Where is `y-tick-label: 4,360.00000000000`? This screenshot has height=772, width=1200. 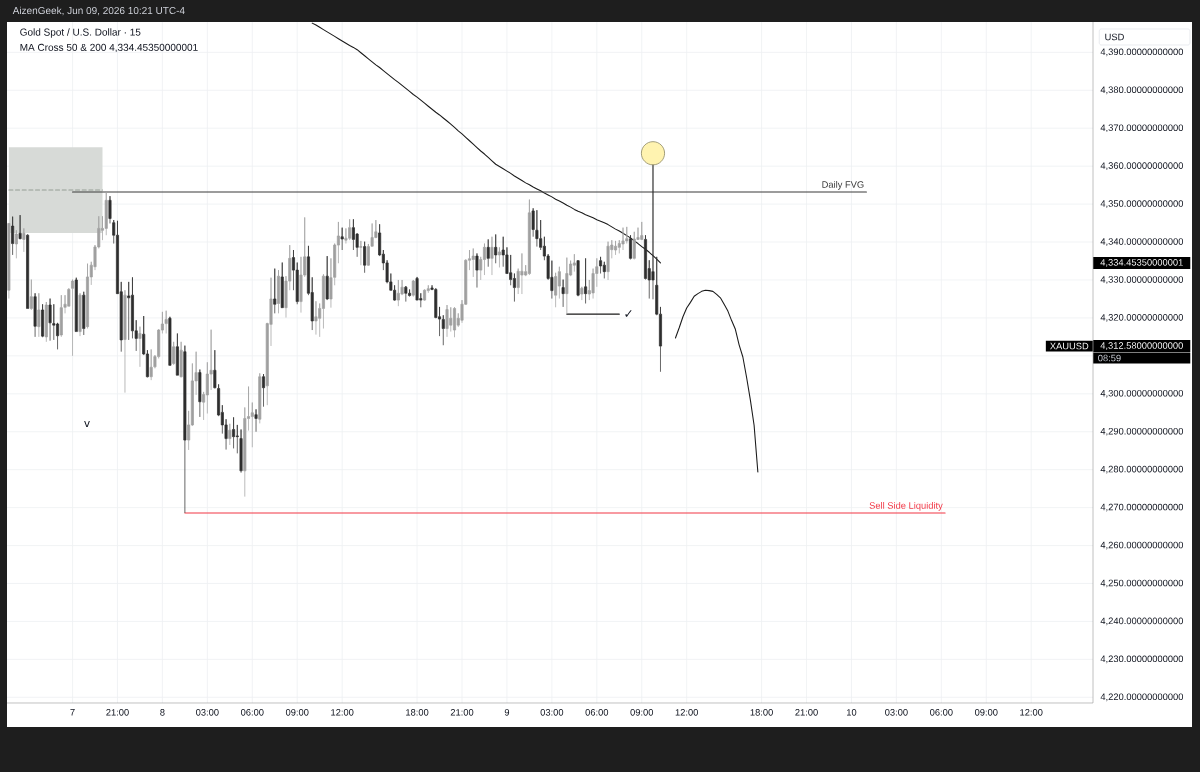 y-tick-label: 4,360.00000000000 is located at coordinates (1142, 166).